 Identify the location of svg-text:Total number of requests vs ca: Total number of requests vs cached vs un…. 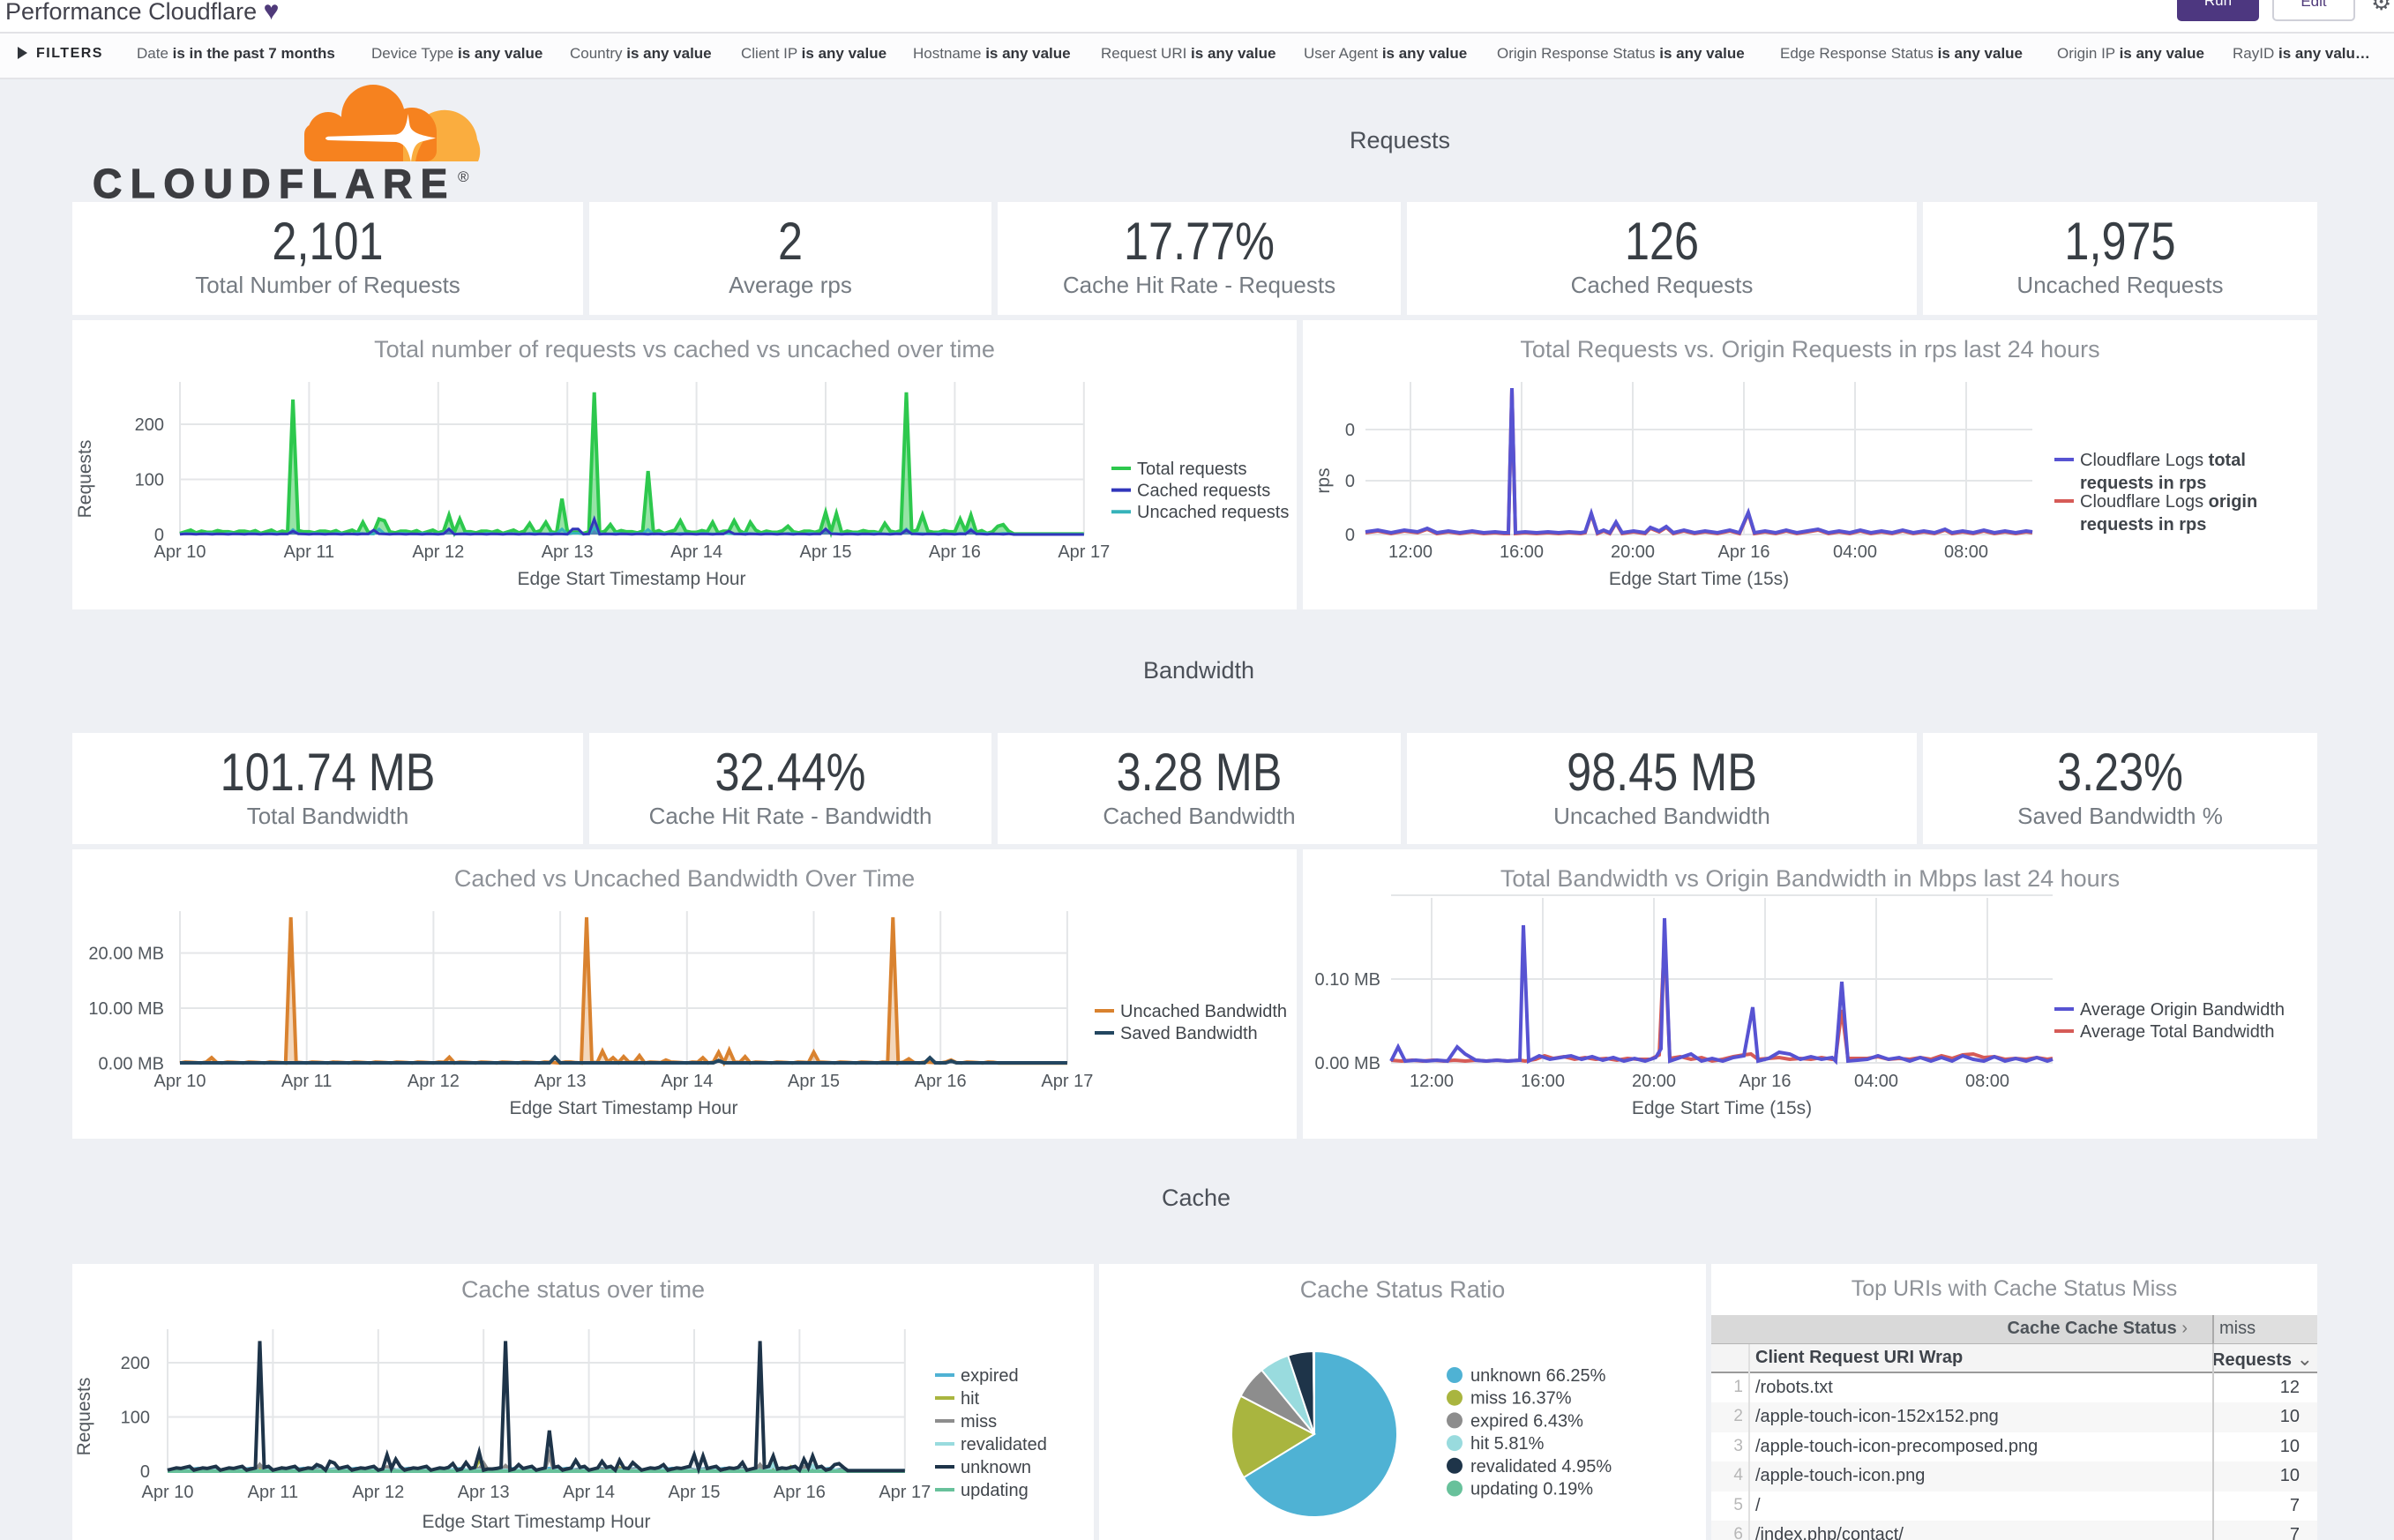
(684, 349).